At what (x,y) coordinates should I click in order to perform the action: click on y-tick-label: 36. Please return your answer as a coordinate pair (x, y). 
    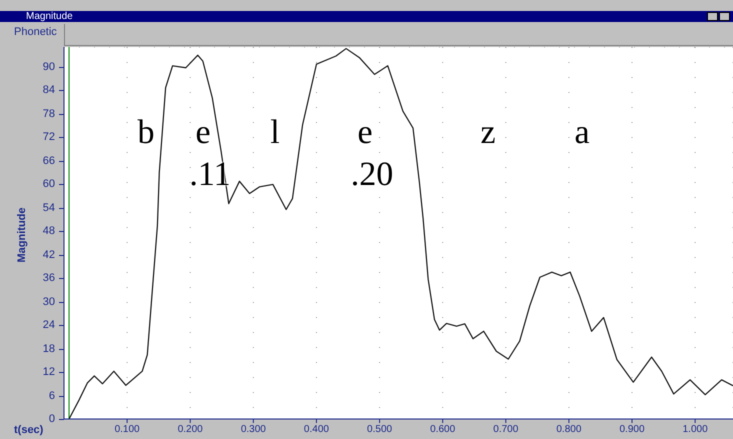
    Looking at the image, I should click on (48, 278).